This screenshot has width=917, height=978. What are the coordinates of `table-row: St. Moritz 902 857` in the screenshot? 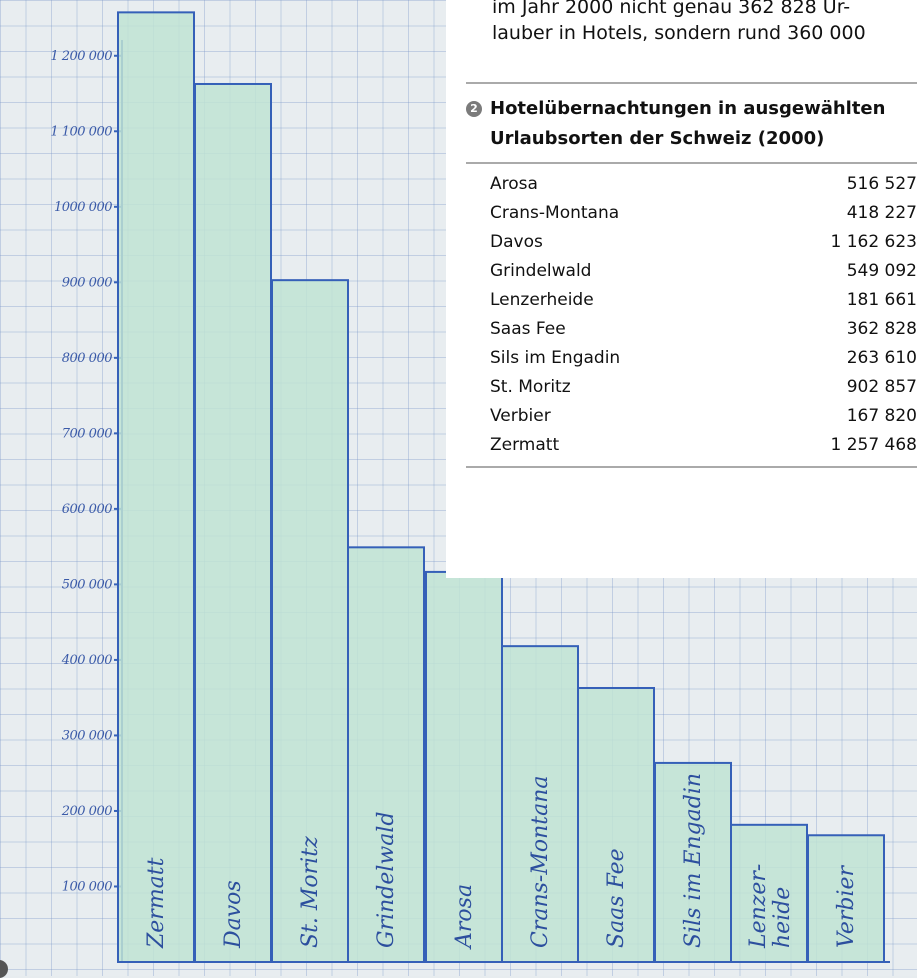 It's located at (691, 387).